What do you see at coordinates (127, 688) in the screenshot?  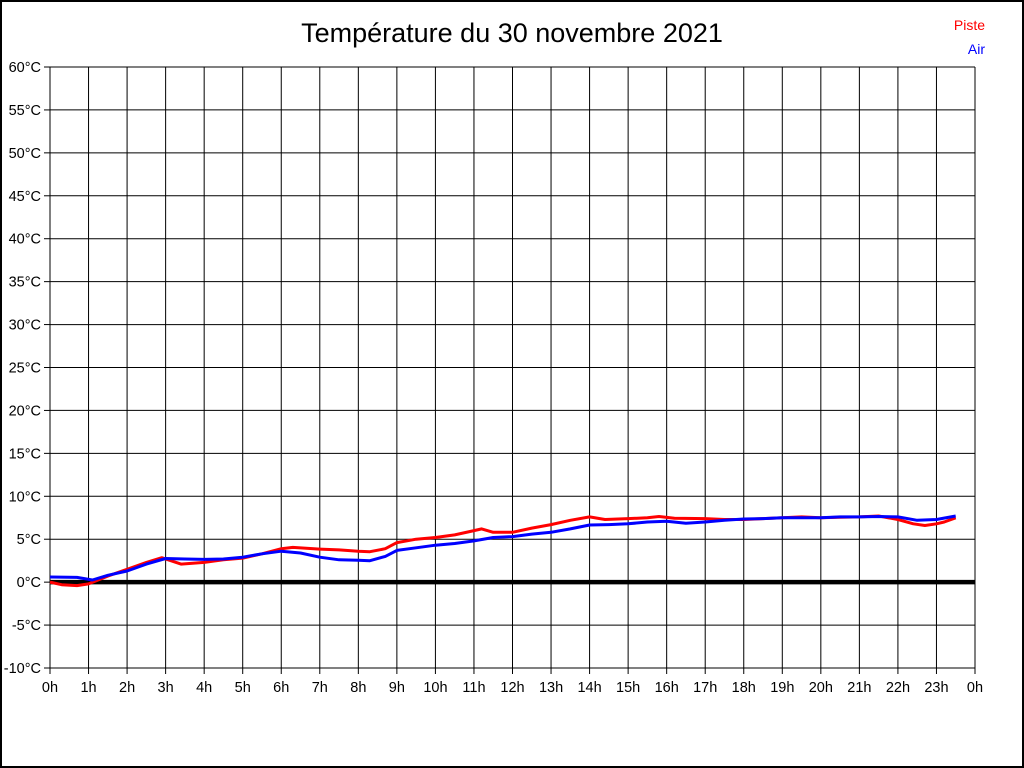 I see `x-tick-label: 2h` at bounding box center [127, 688].